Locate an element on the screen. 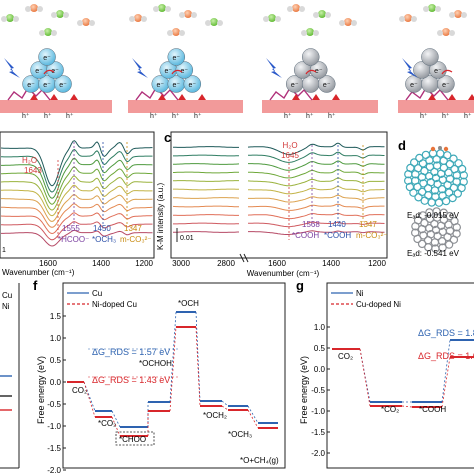  panel-f-yticks: 1.5 1.0 0.5 0.0 -0.5 -1.0 -1.5 -2.0 is located at coordinates (56, 393).